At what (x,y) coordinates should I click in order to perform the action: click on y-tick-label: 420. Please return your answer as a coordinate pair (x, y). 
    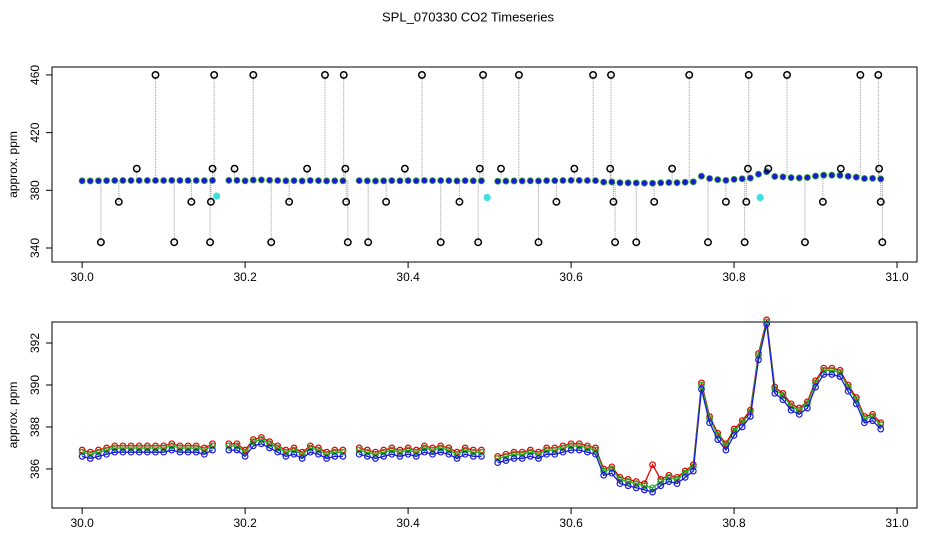
    Looking at the image, I should click on (35, 132).